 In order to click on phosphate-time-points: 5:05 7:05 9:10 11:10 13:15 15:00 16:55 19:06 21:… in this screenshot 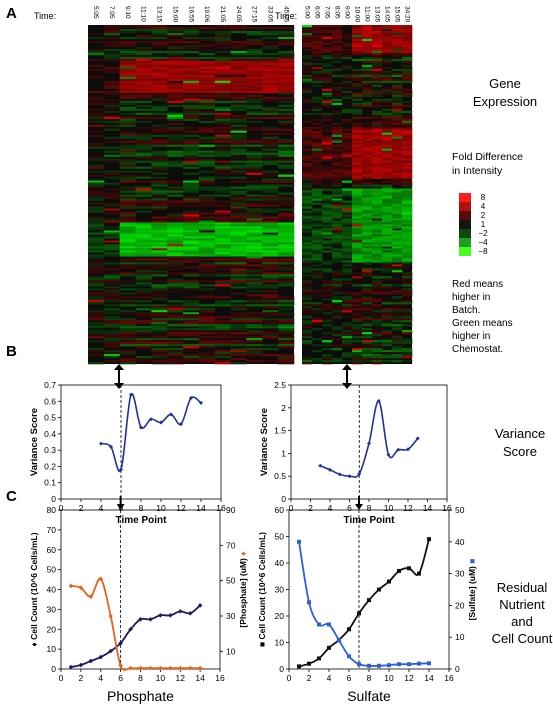, I will do `click(190, 14)`.